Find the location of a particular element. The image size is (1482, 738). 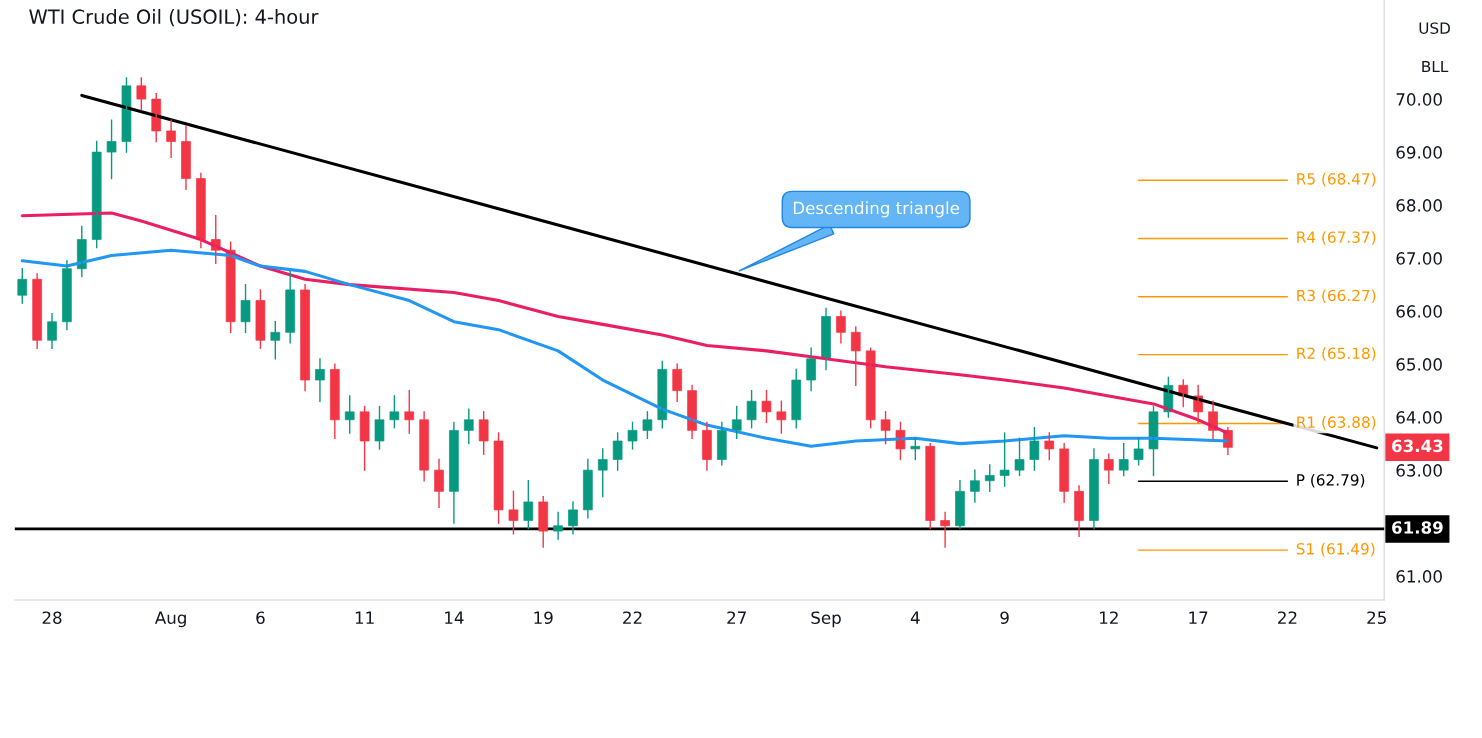

x-tick-label: 6 is located at coordinates (260, 618).